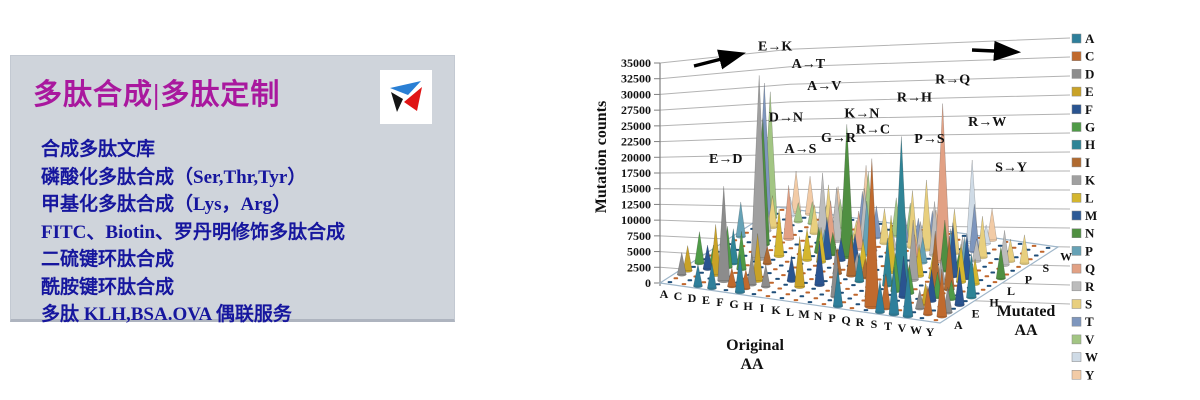 The height and width of the screenshot is (400, 1200). I want to click on x-axis-title: AA, so click(752, 364).